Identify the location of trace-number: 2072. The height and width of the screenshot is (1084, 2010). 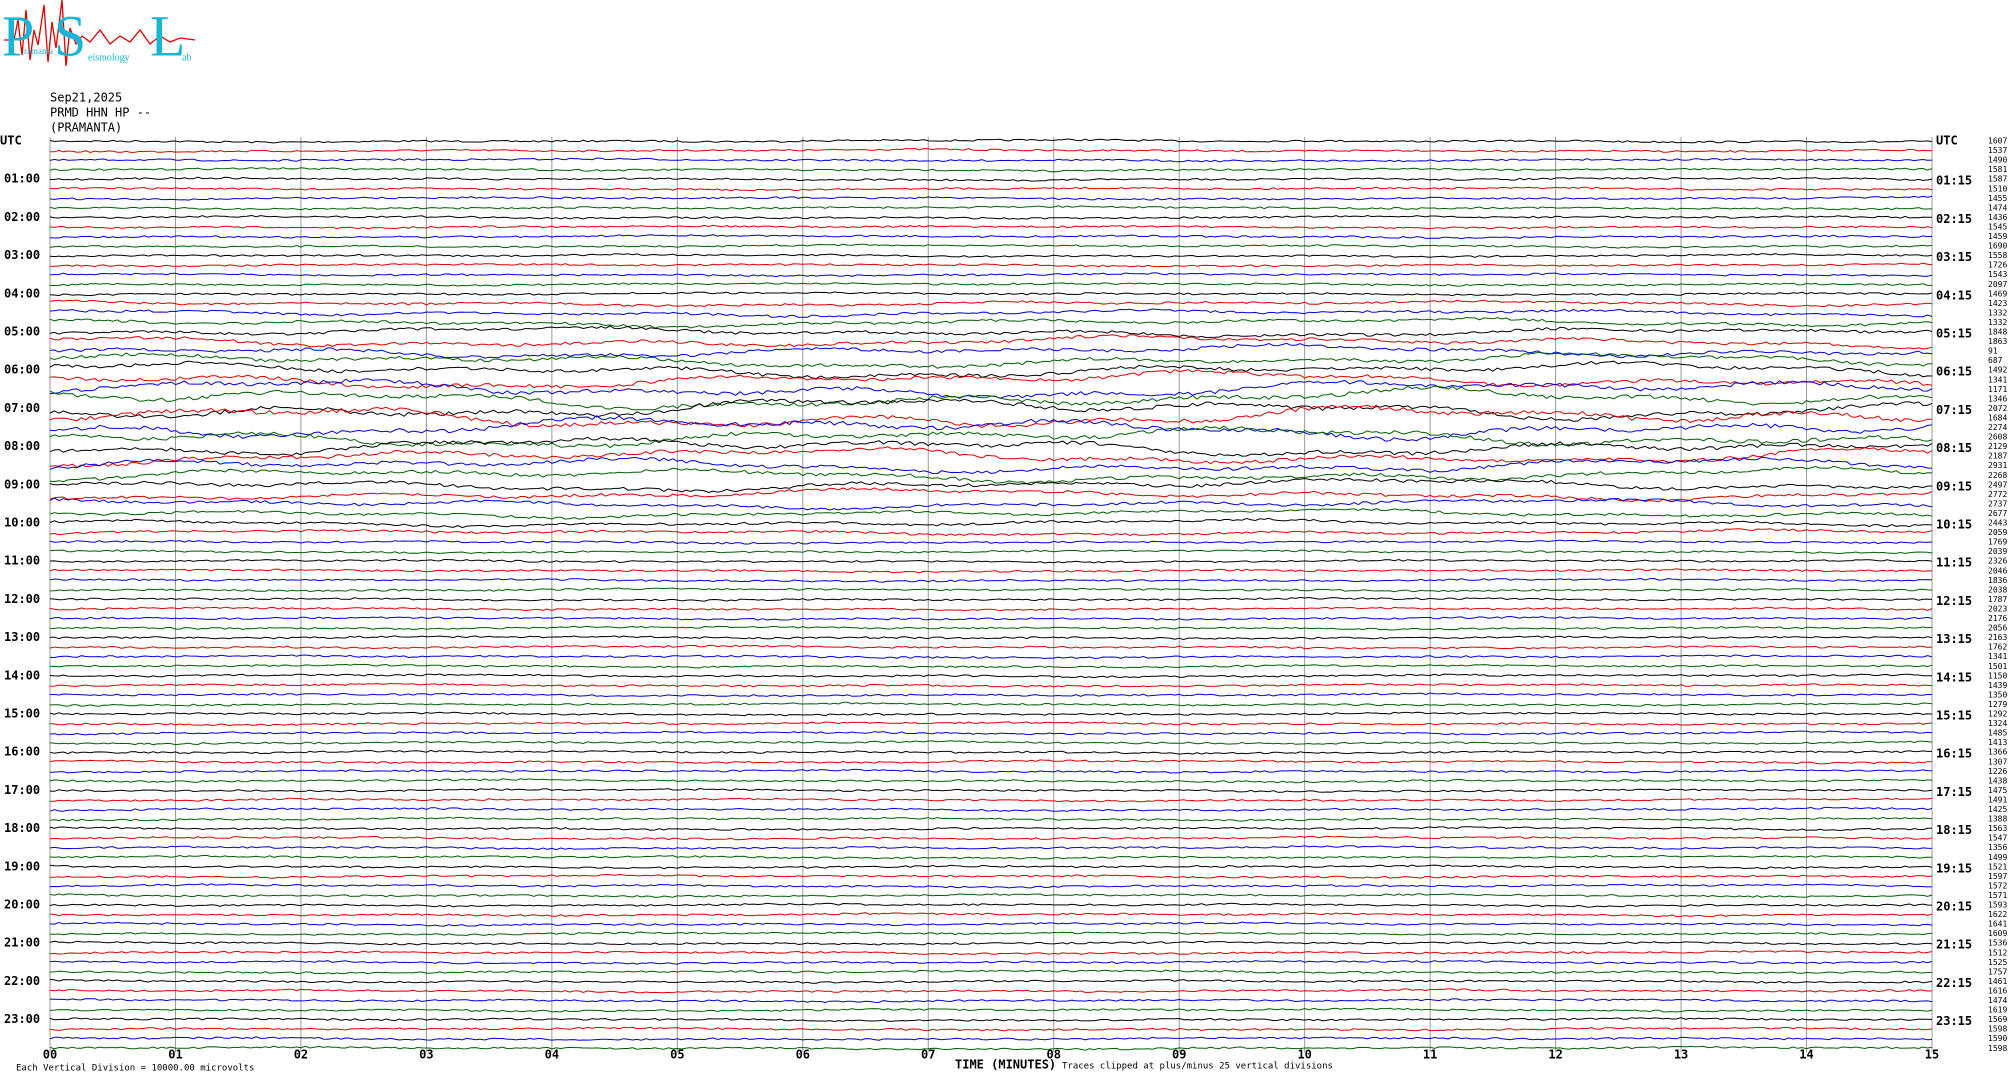
(1997, 408).